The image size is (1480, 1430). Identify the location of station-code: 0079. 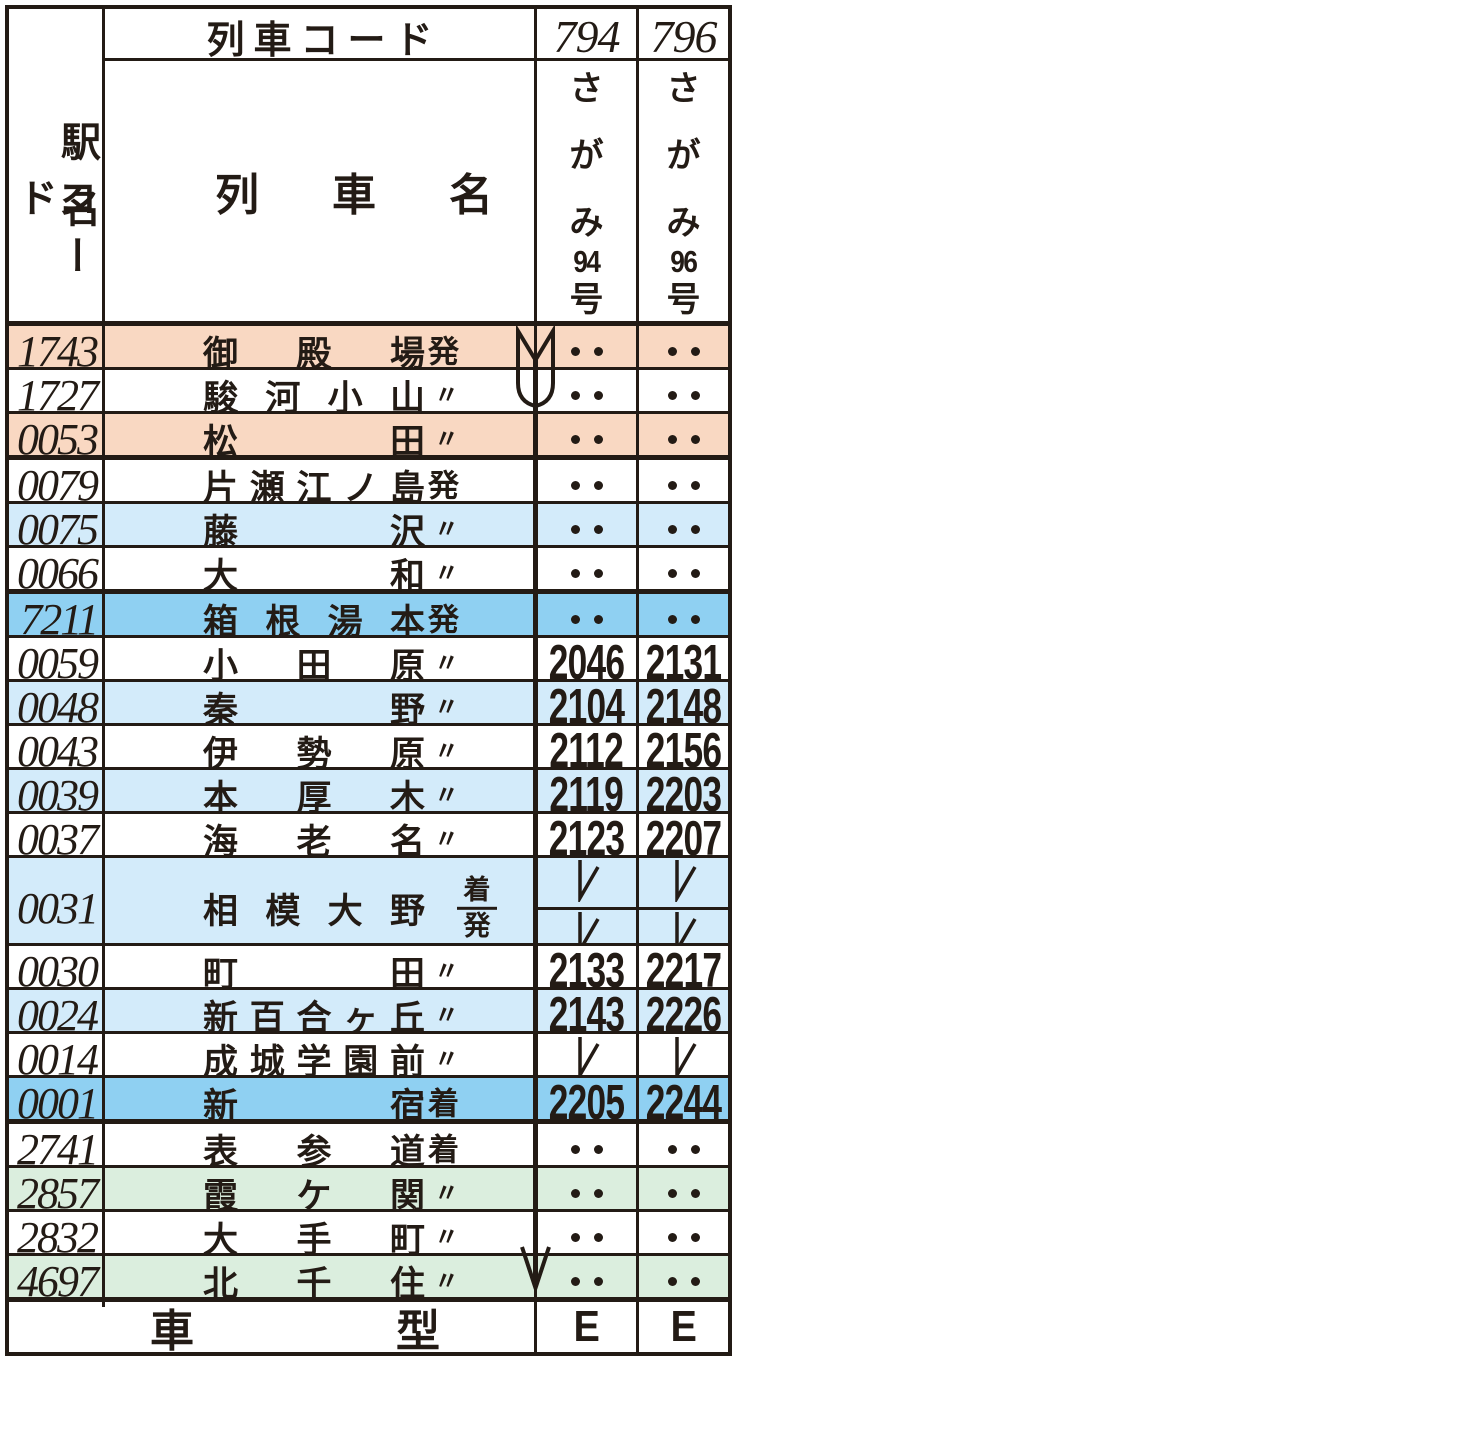
(58, 485).